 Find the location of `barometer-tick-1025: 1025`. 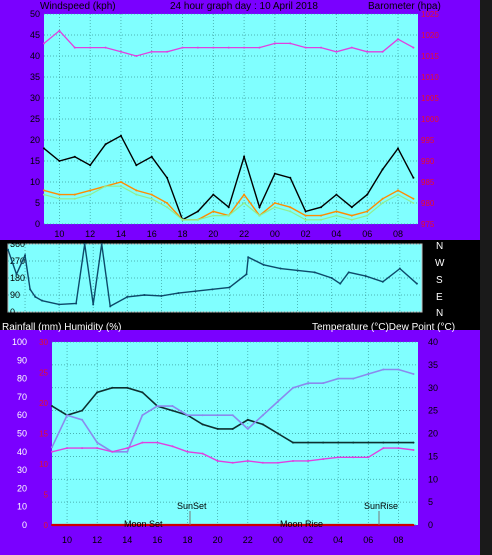

barometer-tick-1025: 1025 is located at coordinates (430, 14).